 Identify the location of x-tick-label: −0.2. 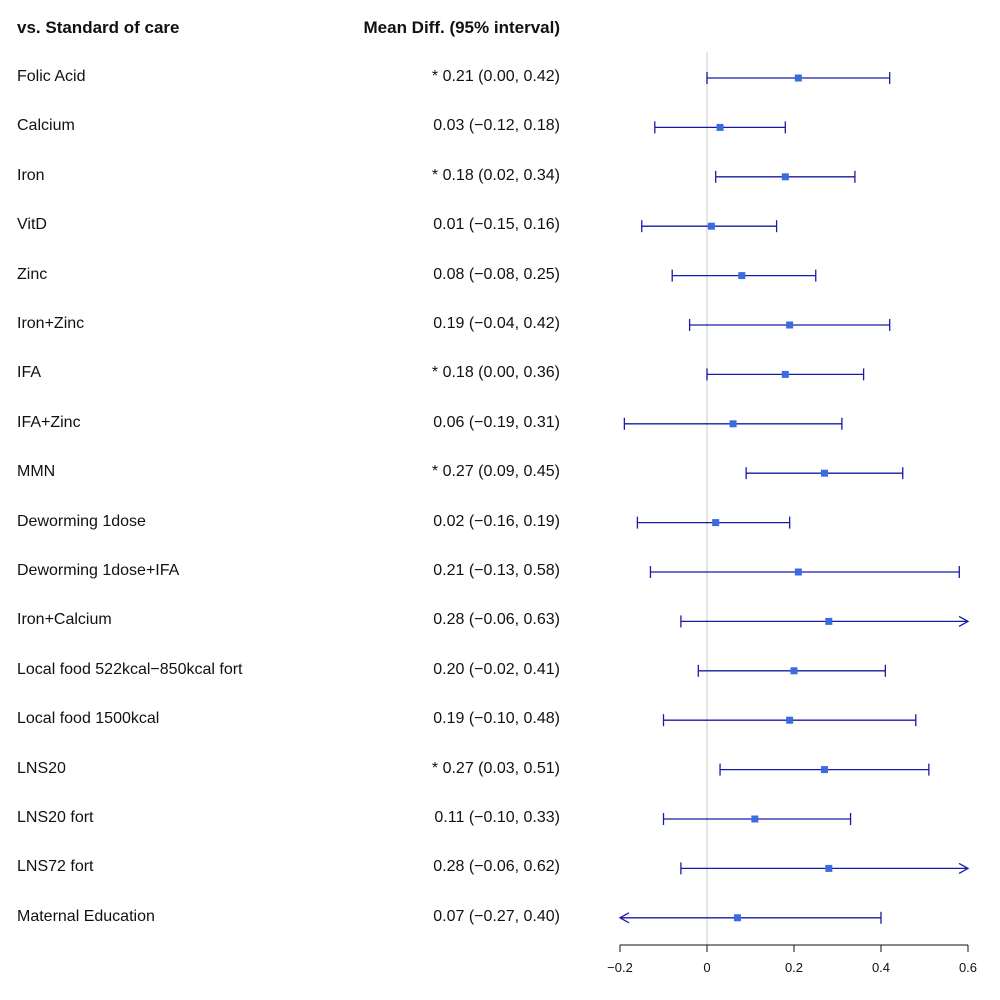
(620, 967).